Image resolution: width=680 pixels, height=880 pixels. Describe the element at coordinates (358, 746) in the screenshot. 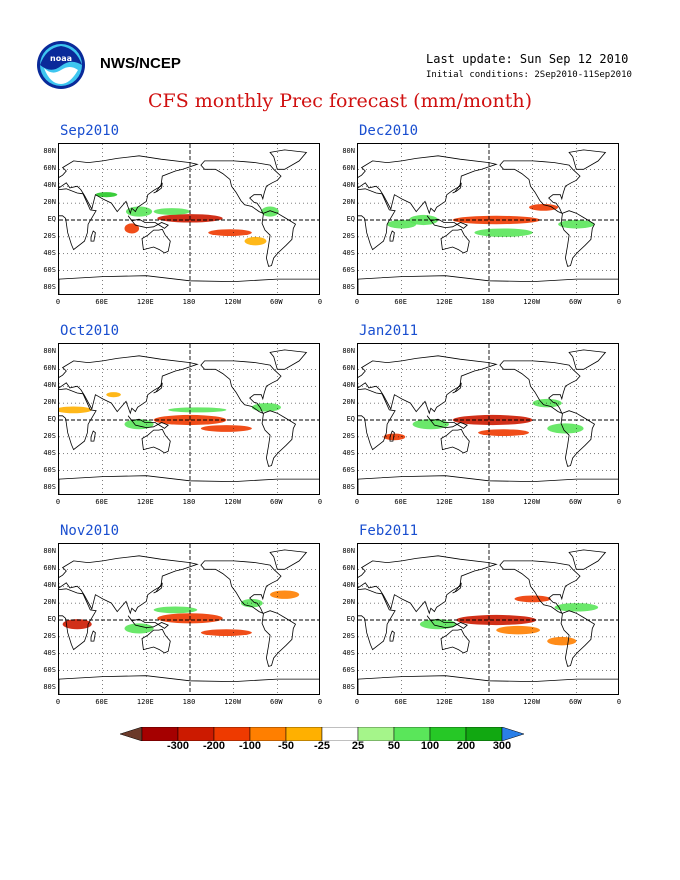

I see `colorbar-label: 25` at that location.